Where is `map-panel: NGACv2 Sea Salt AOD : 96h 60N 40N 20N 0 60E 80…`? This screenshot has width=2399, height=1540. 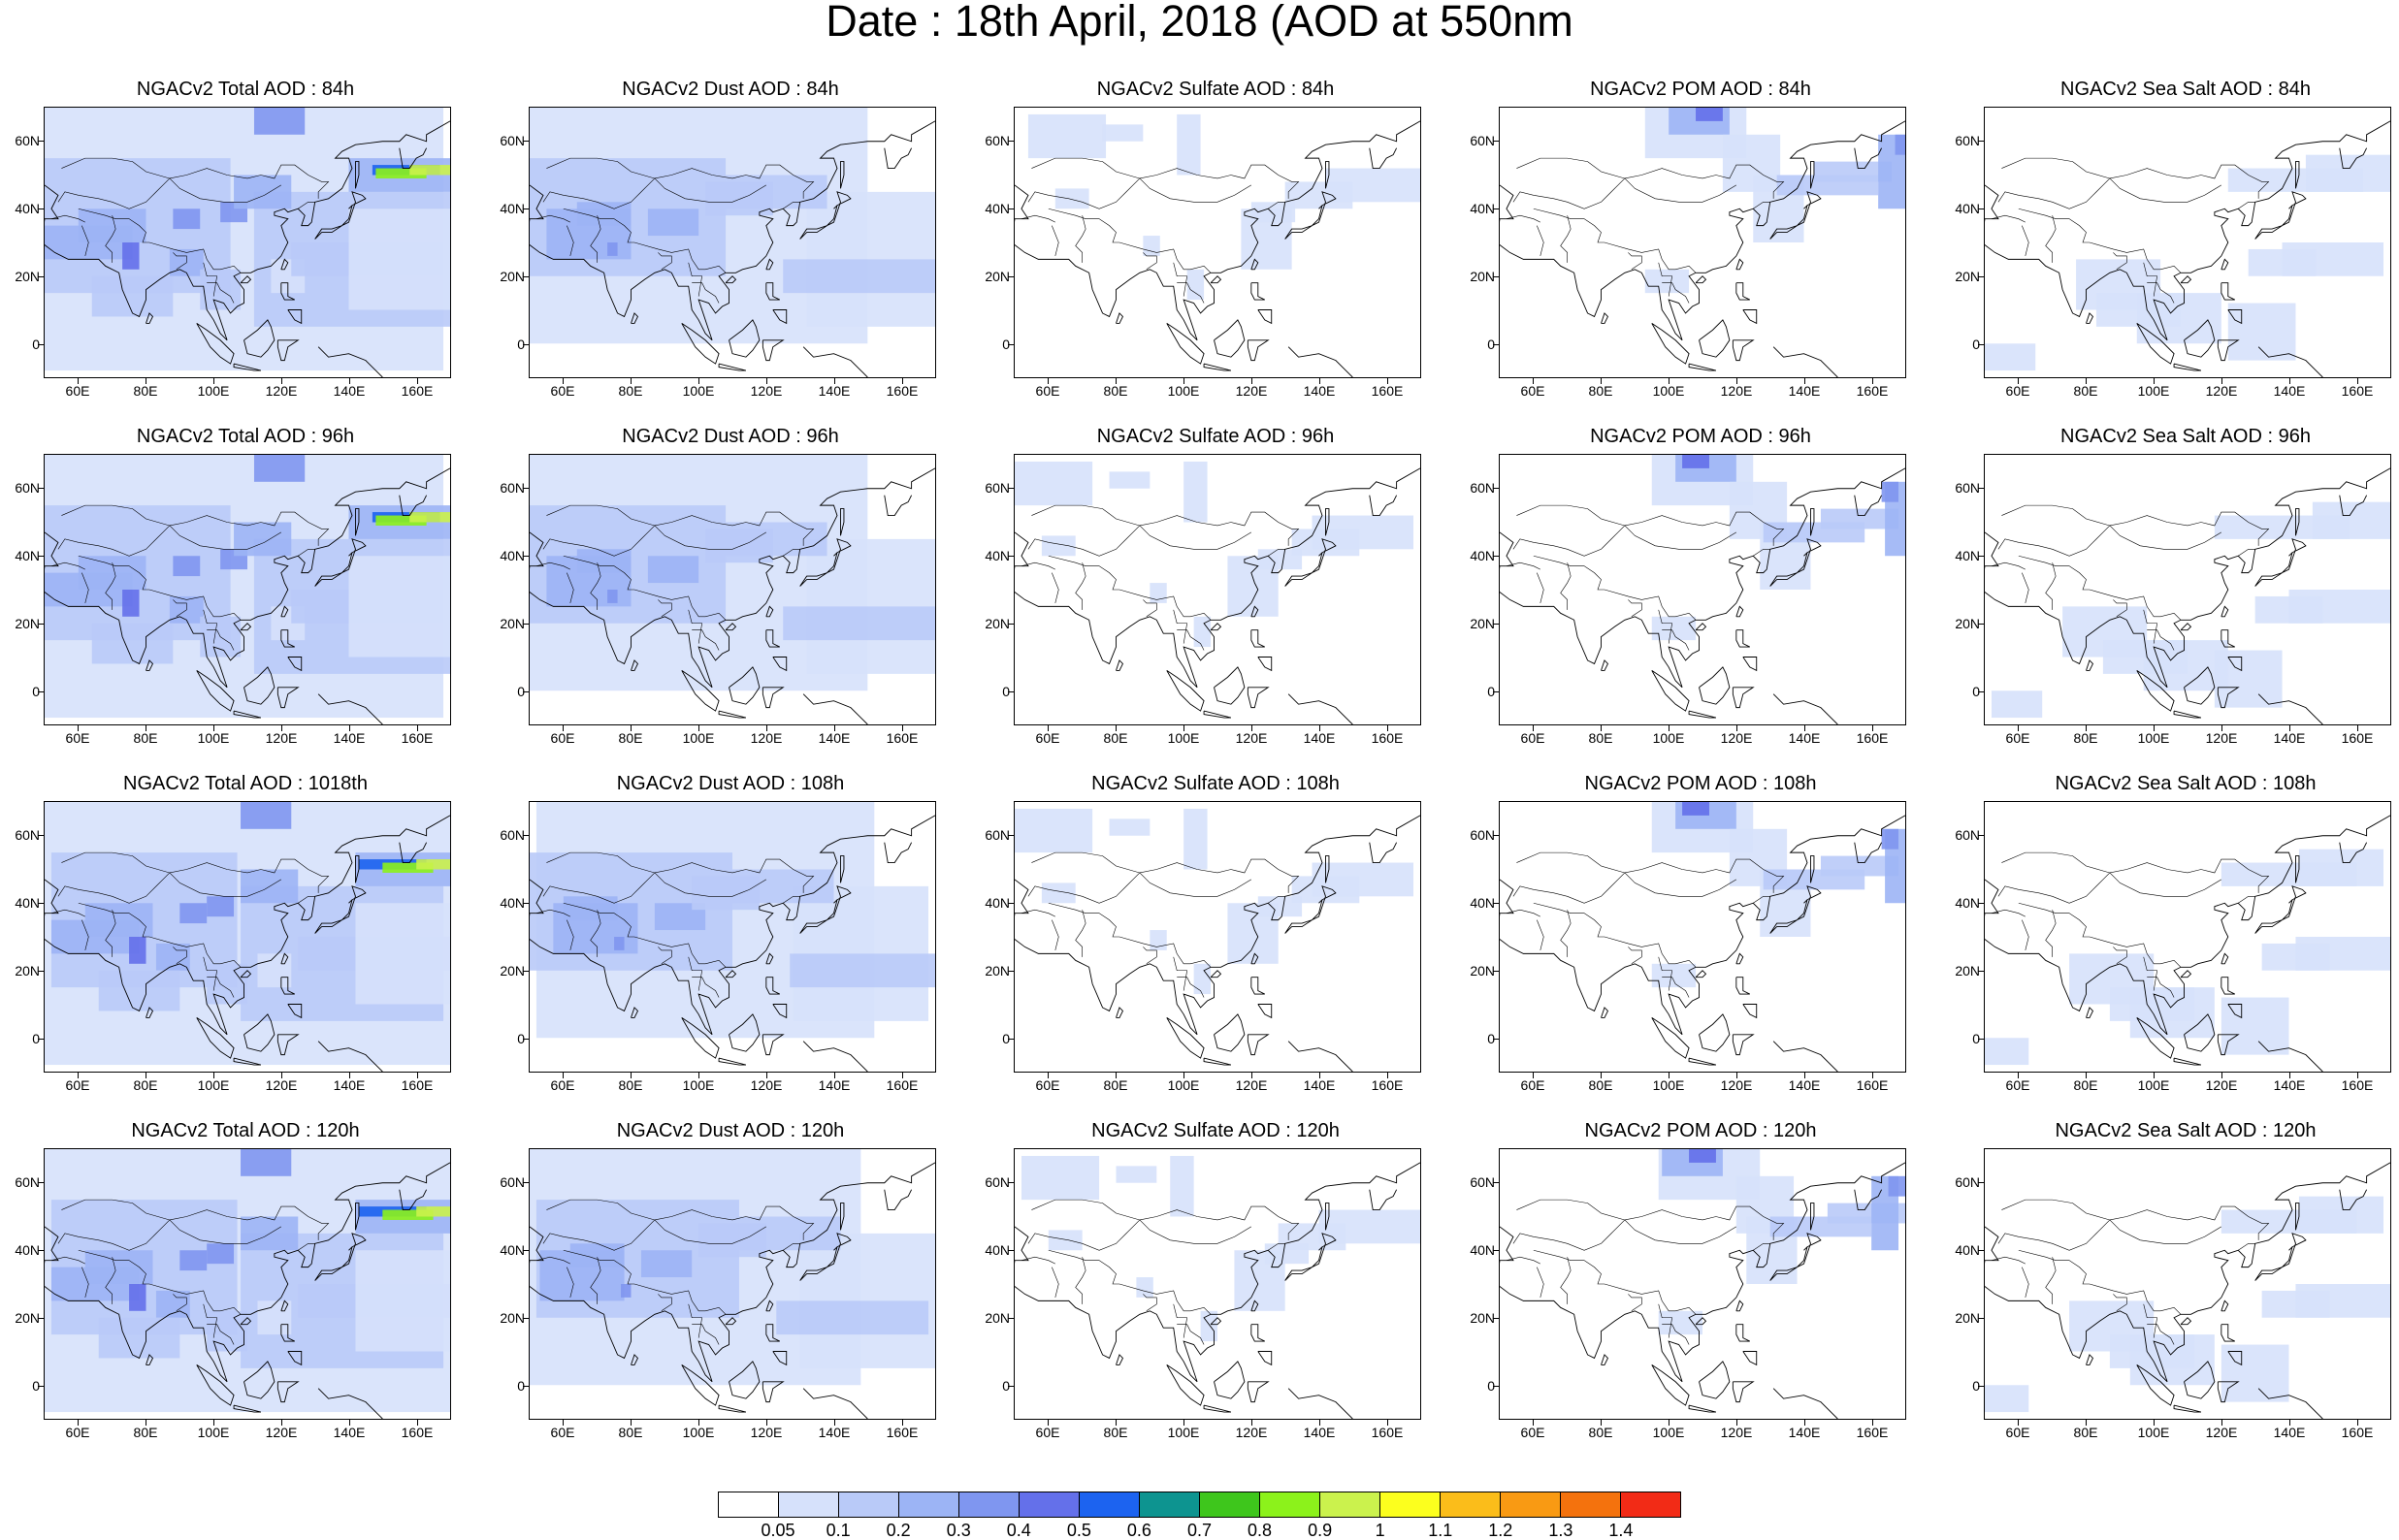 map-panel: NGACv2 Sea Salt AOD : 96h 60N 40N 20N 0 60E 80… is located at coordinates (2171, 592).